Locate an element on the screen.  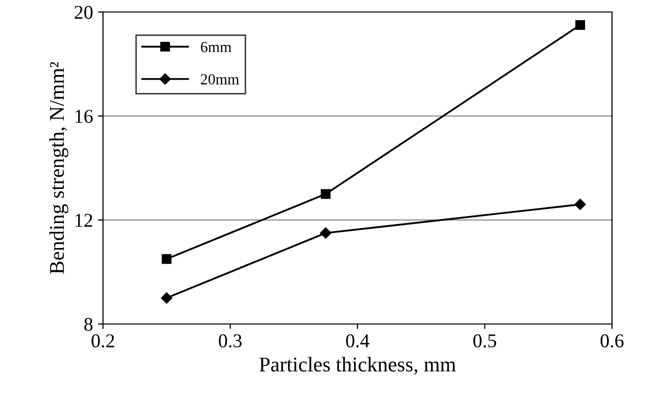
x-tick-label: 0.4 is located at coordinates (358, 341).